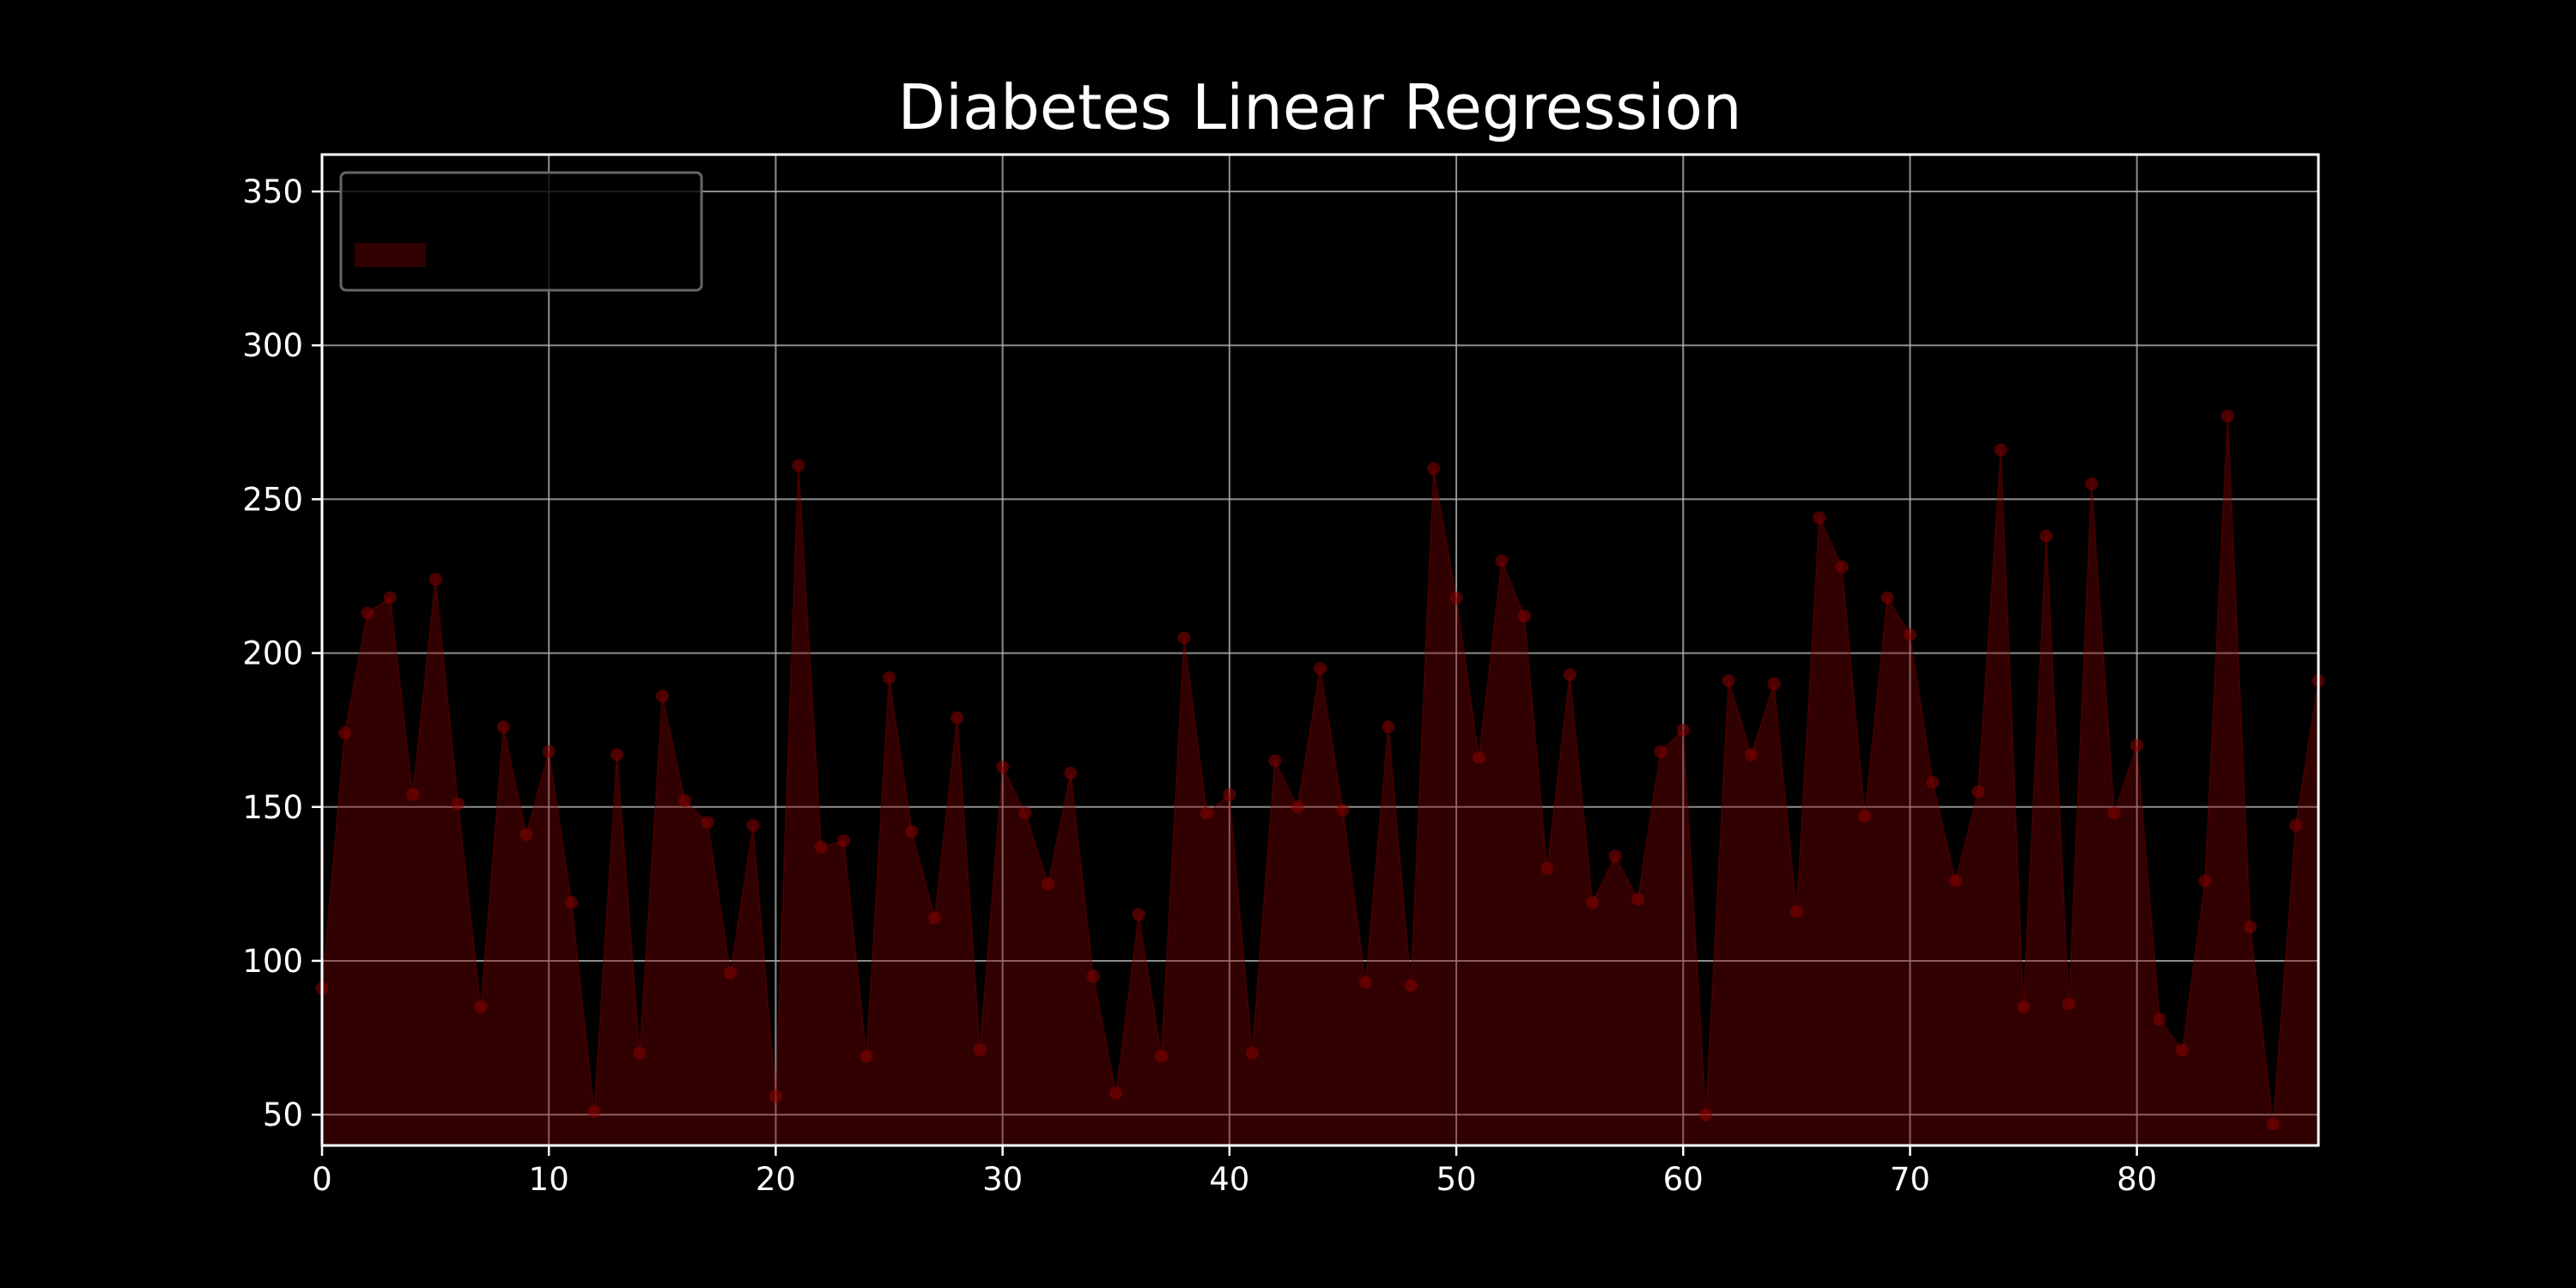 The image size is (2576, 1288). What do you see at coordinates (272, 345) in the screenshot?
I see `y-tick-label: 300` at bounding box center [272, 345].